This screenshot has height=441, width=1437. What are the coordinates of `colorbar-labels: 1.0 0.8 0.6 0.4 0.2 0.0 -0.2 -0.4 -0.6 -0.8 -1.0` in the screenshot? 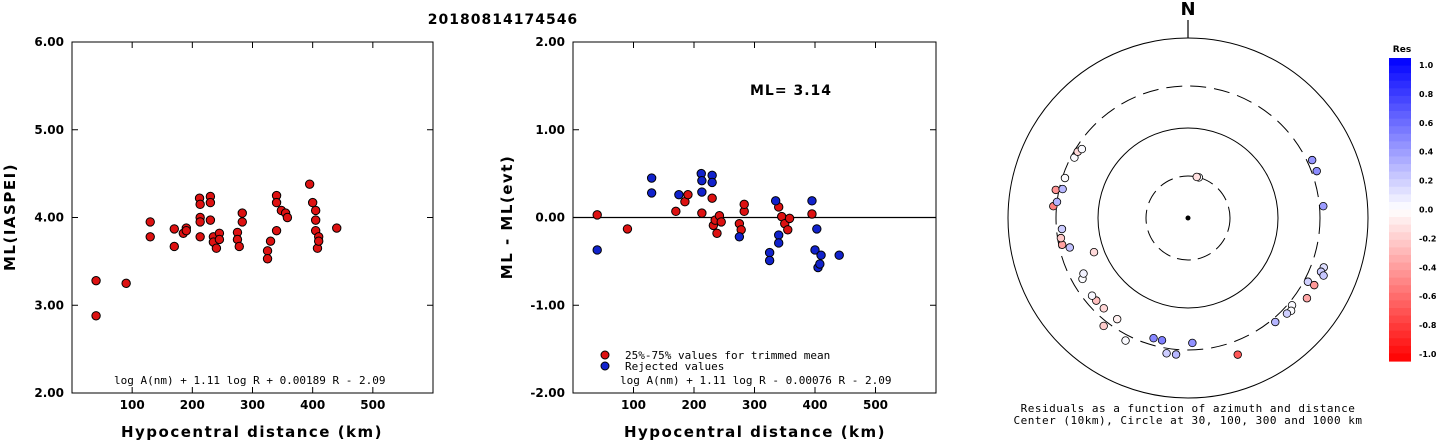 It's located at (1428, 210).